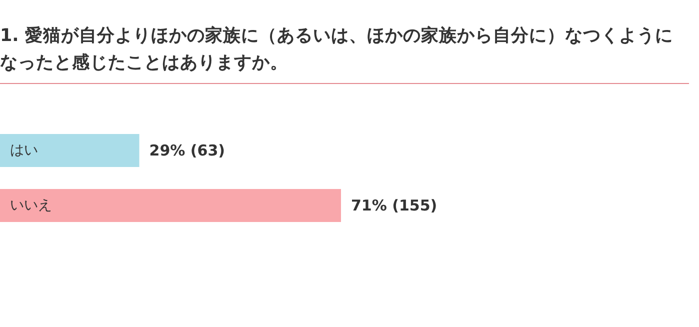  What do you see at coordinates (31, 206) in the screenshot?
I see `y-tick-label: いいえ` at bounding box center [31, 206].